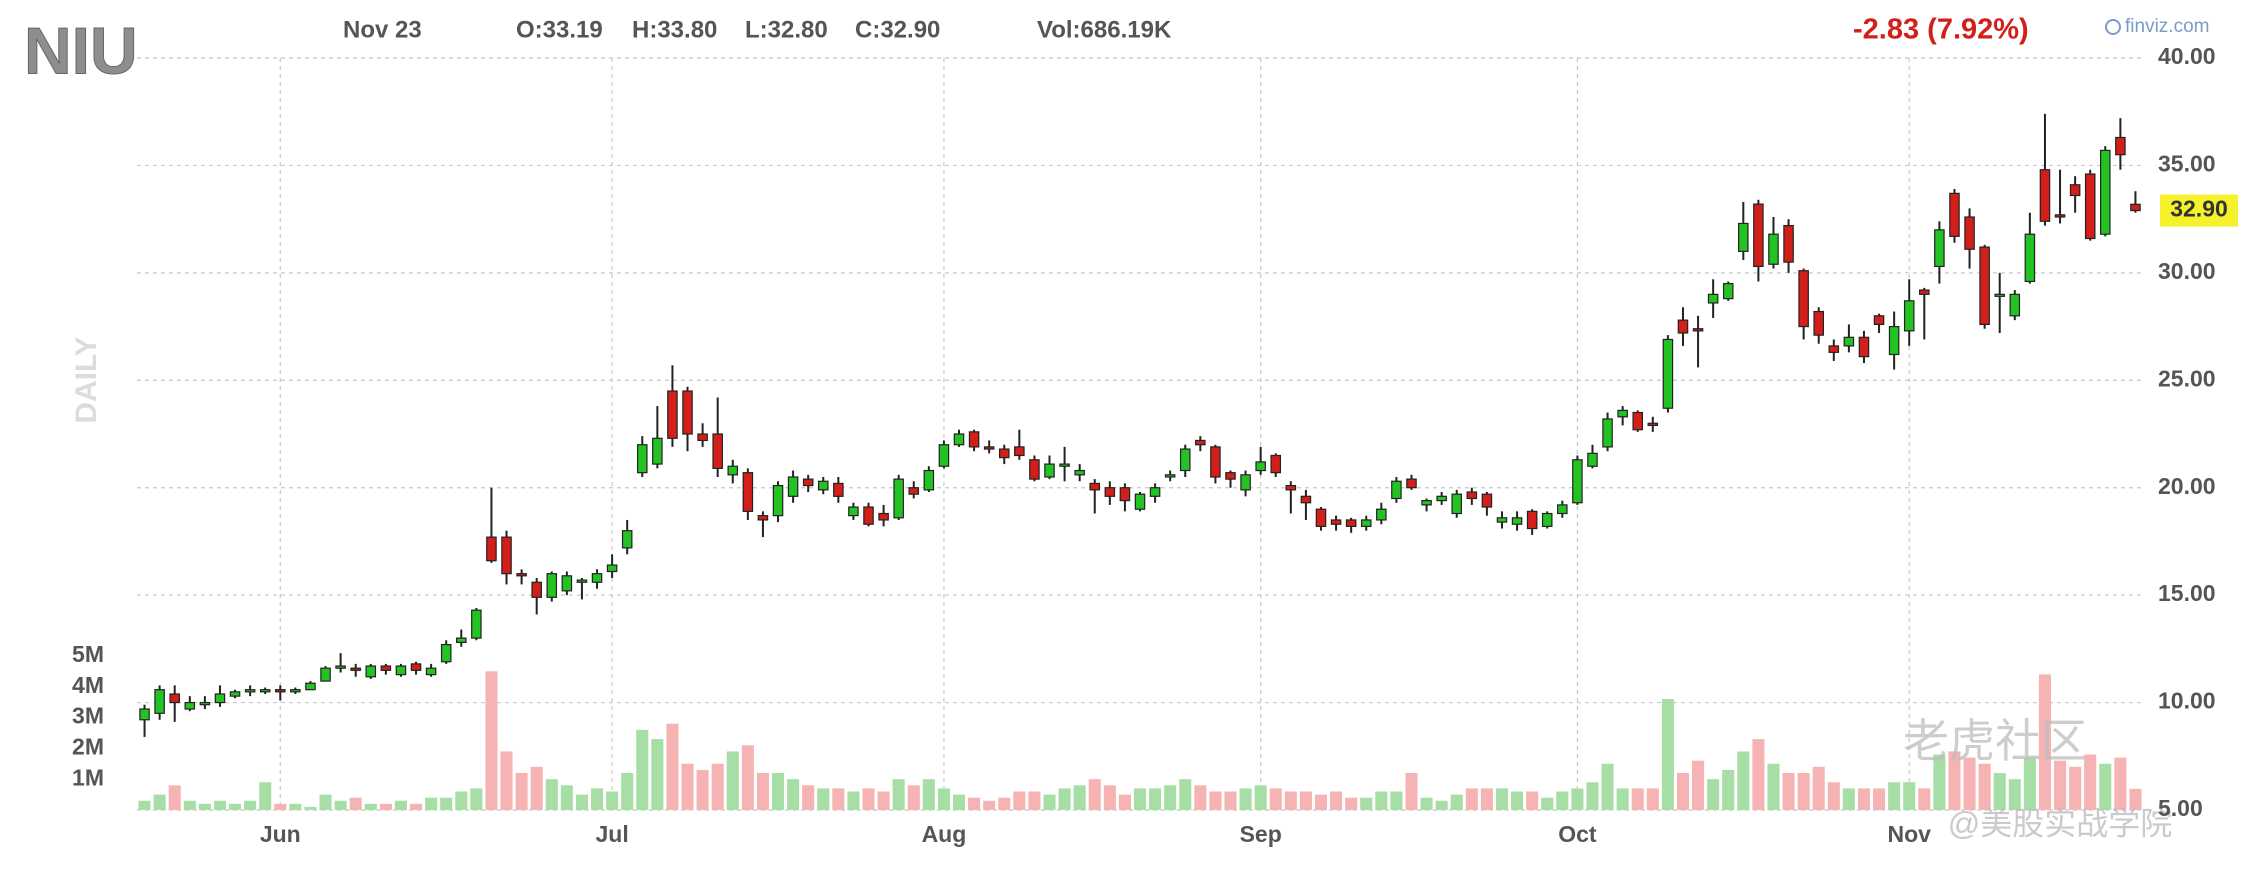 The height and width of the screenshot is (871, 2256). Describe the element at coordinates (611, 834) in the screenshot. I see `x-tick-label: Jul` at that location.